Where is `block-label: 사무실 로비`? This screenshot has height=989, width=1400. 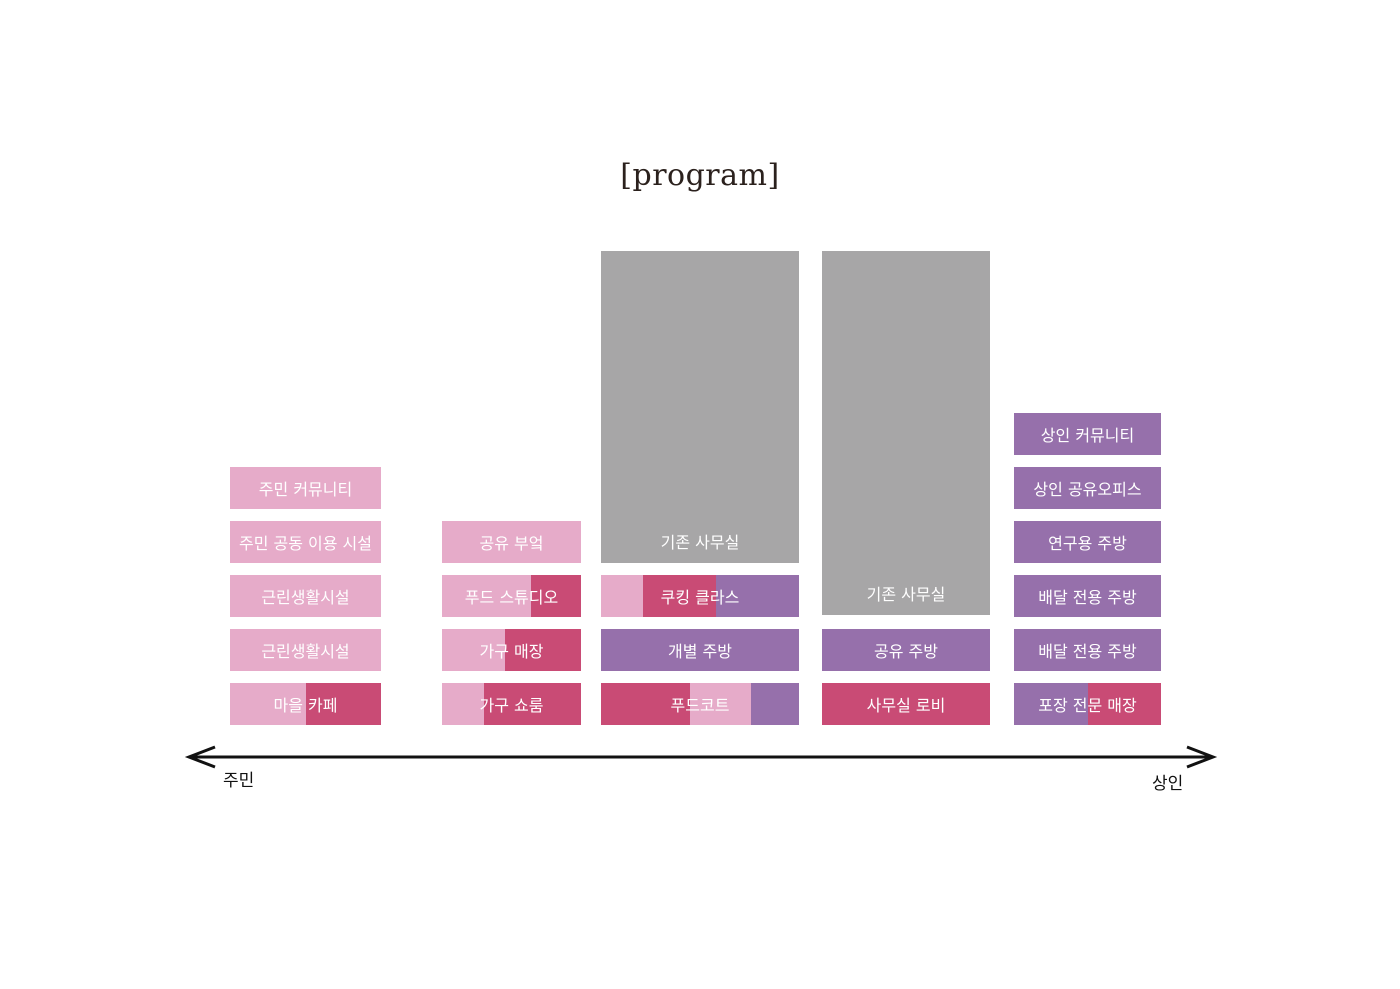 block-label: 사무실 로비 is located at coordinates (906, 705).